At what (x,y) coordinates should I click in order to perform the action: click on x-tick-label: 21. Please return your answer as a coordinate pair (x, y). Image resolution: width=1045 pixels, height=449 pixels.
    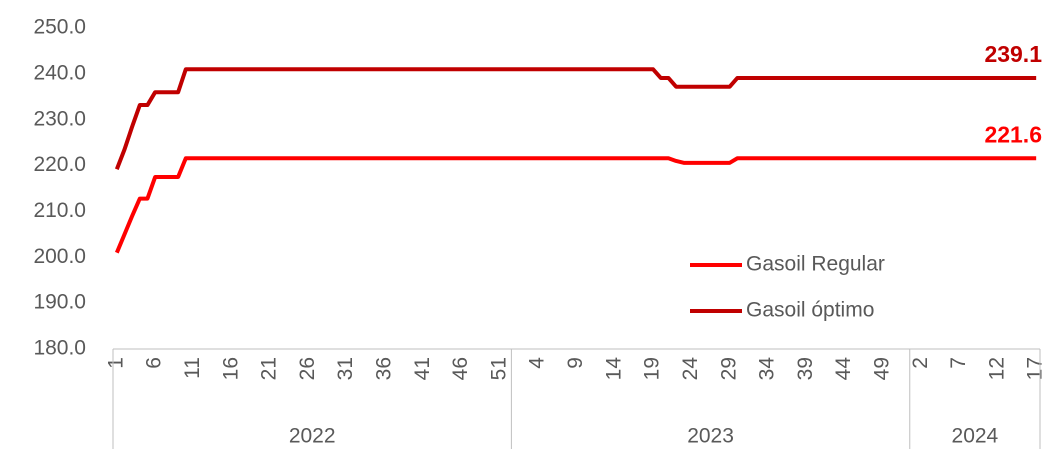
    Looking at the image, I should click on (269, 368).